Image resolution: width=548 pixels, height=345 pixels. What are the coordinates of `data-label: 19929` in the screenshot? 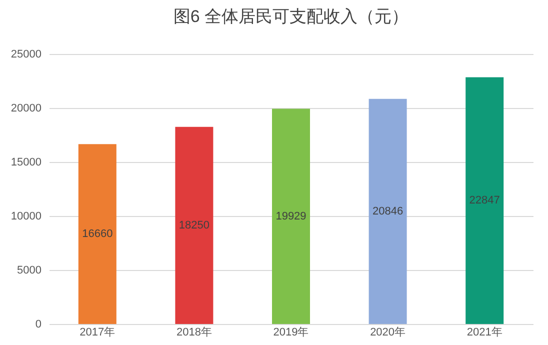 It's located at (291, 216).